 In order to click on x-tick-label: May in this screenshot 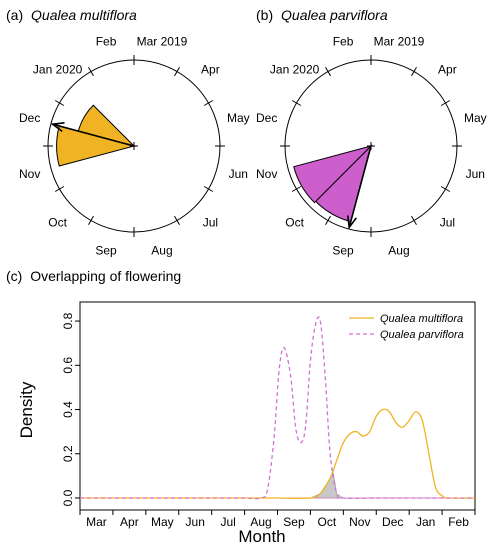, I will do `click(162, 522)`.